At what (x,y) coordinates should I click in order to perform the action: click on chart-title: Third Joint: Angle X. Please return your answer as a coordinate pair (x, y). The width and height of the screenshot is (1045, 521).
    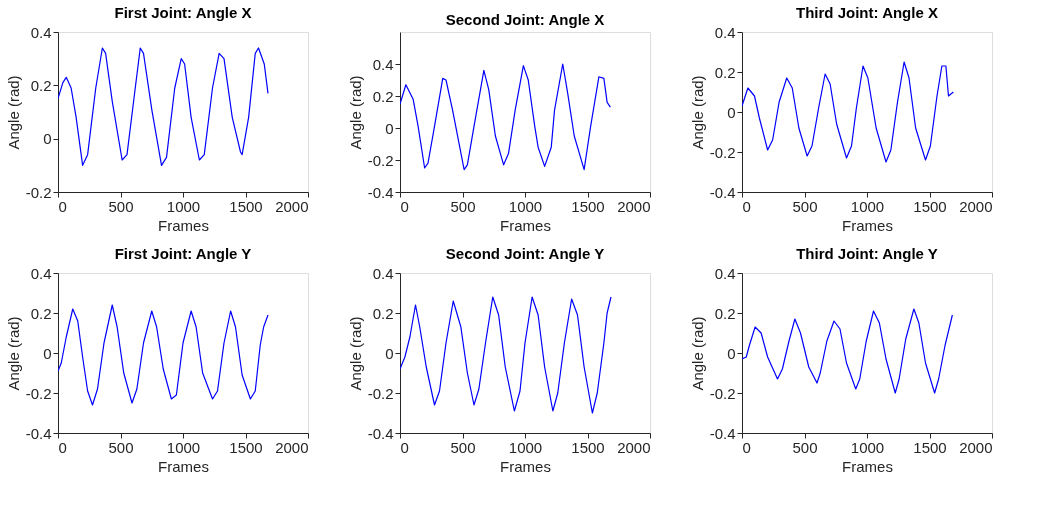
    Looking at the image, I should click on (867, 12).